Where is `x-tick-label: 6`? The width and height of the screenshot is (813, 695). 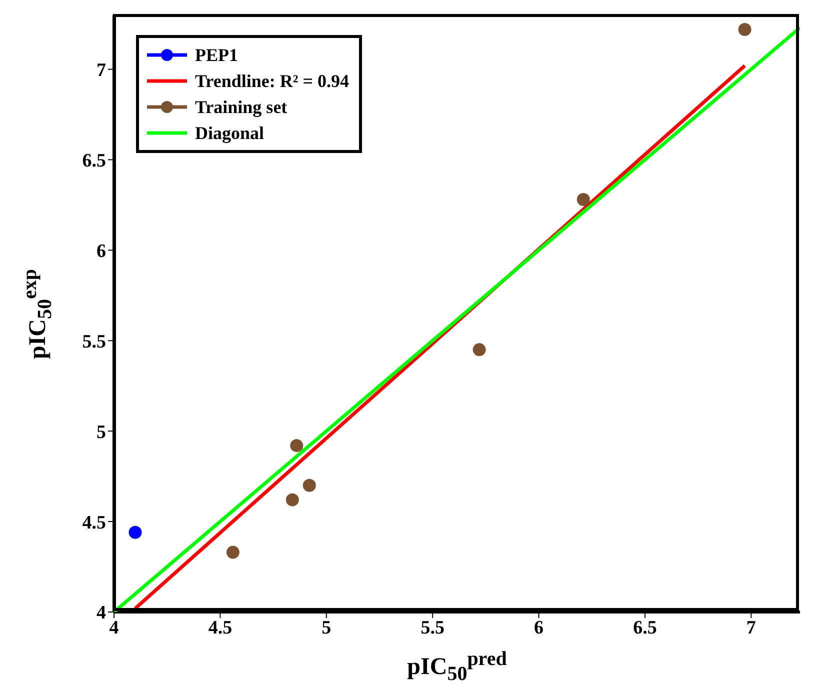 x-tick-label: 6 is located at coordinates (539, 627).